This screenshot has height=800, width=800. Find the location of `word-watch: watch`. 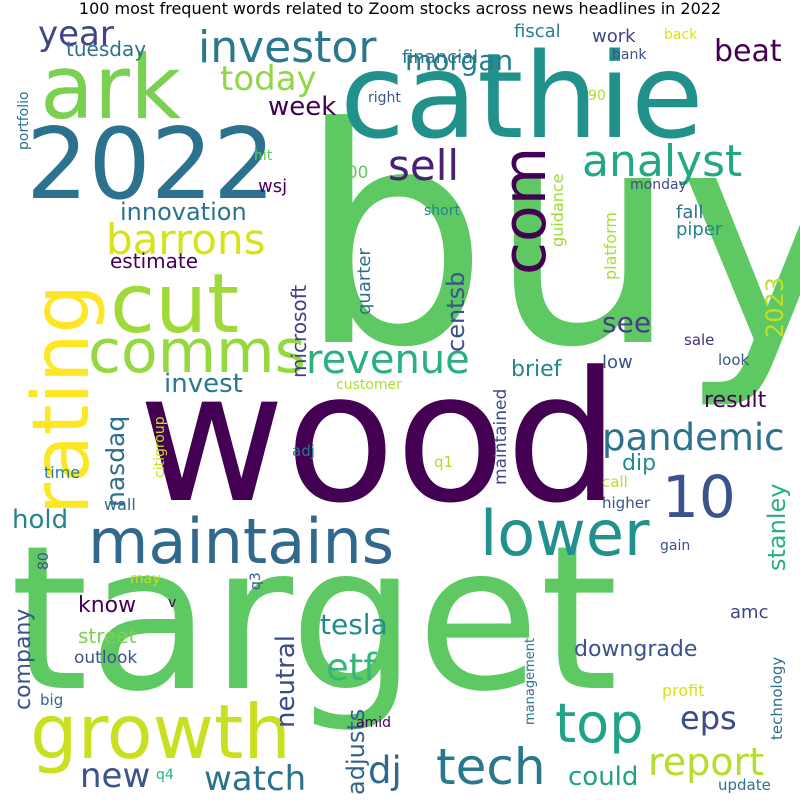

word-watch: watch is located at coordinates (255, 779).